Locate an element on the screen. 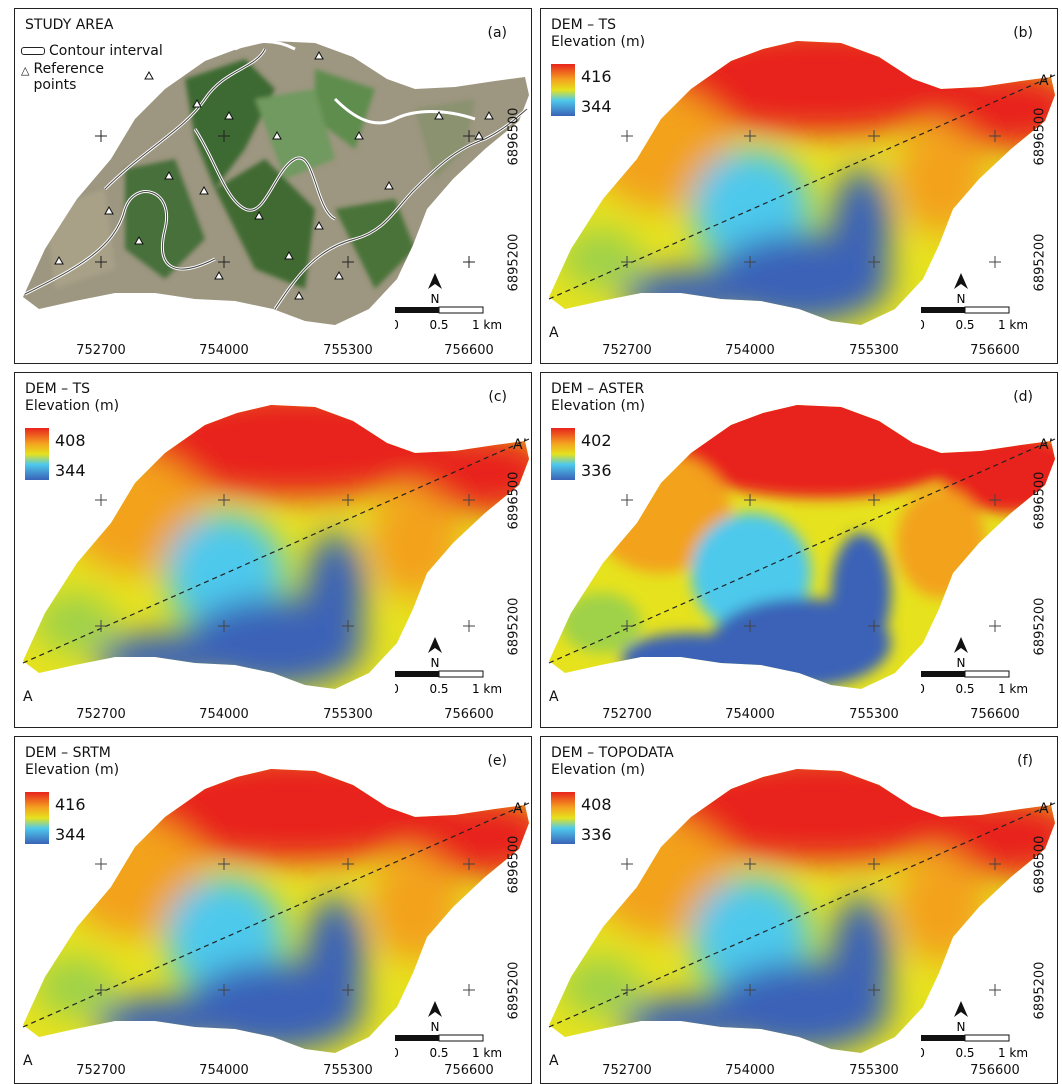 Image resolution: width=1062 pixels, height=1084 pixels. panel-c-point-a: A is located at coordinates (28, 697).